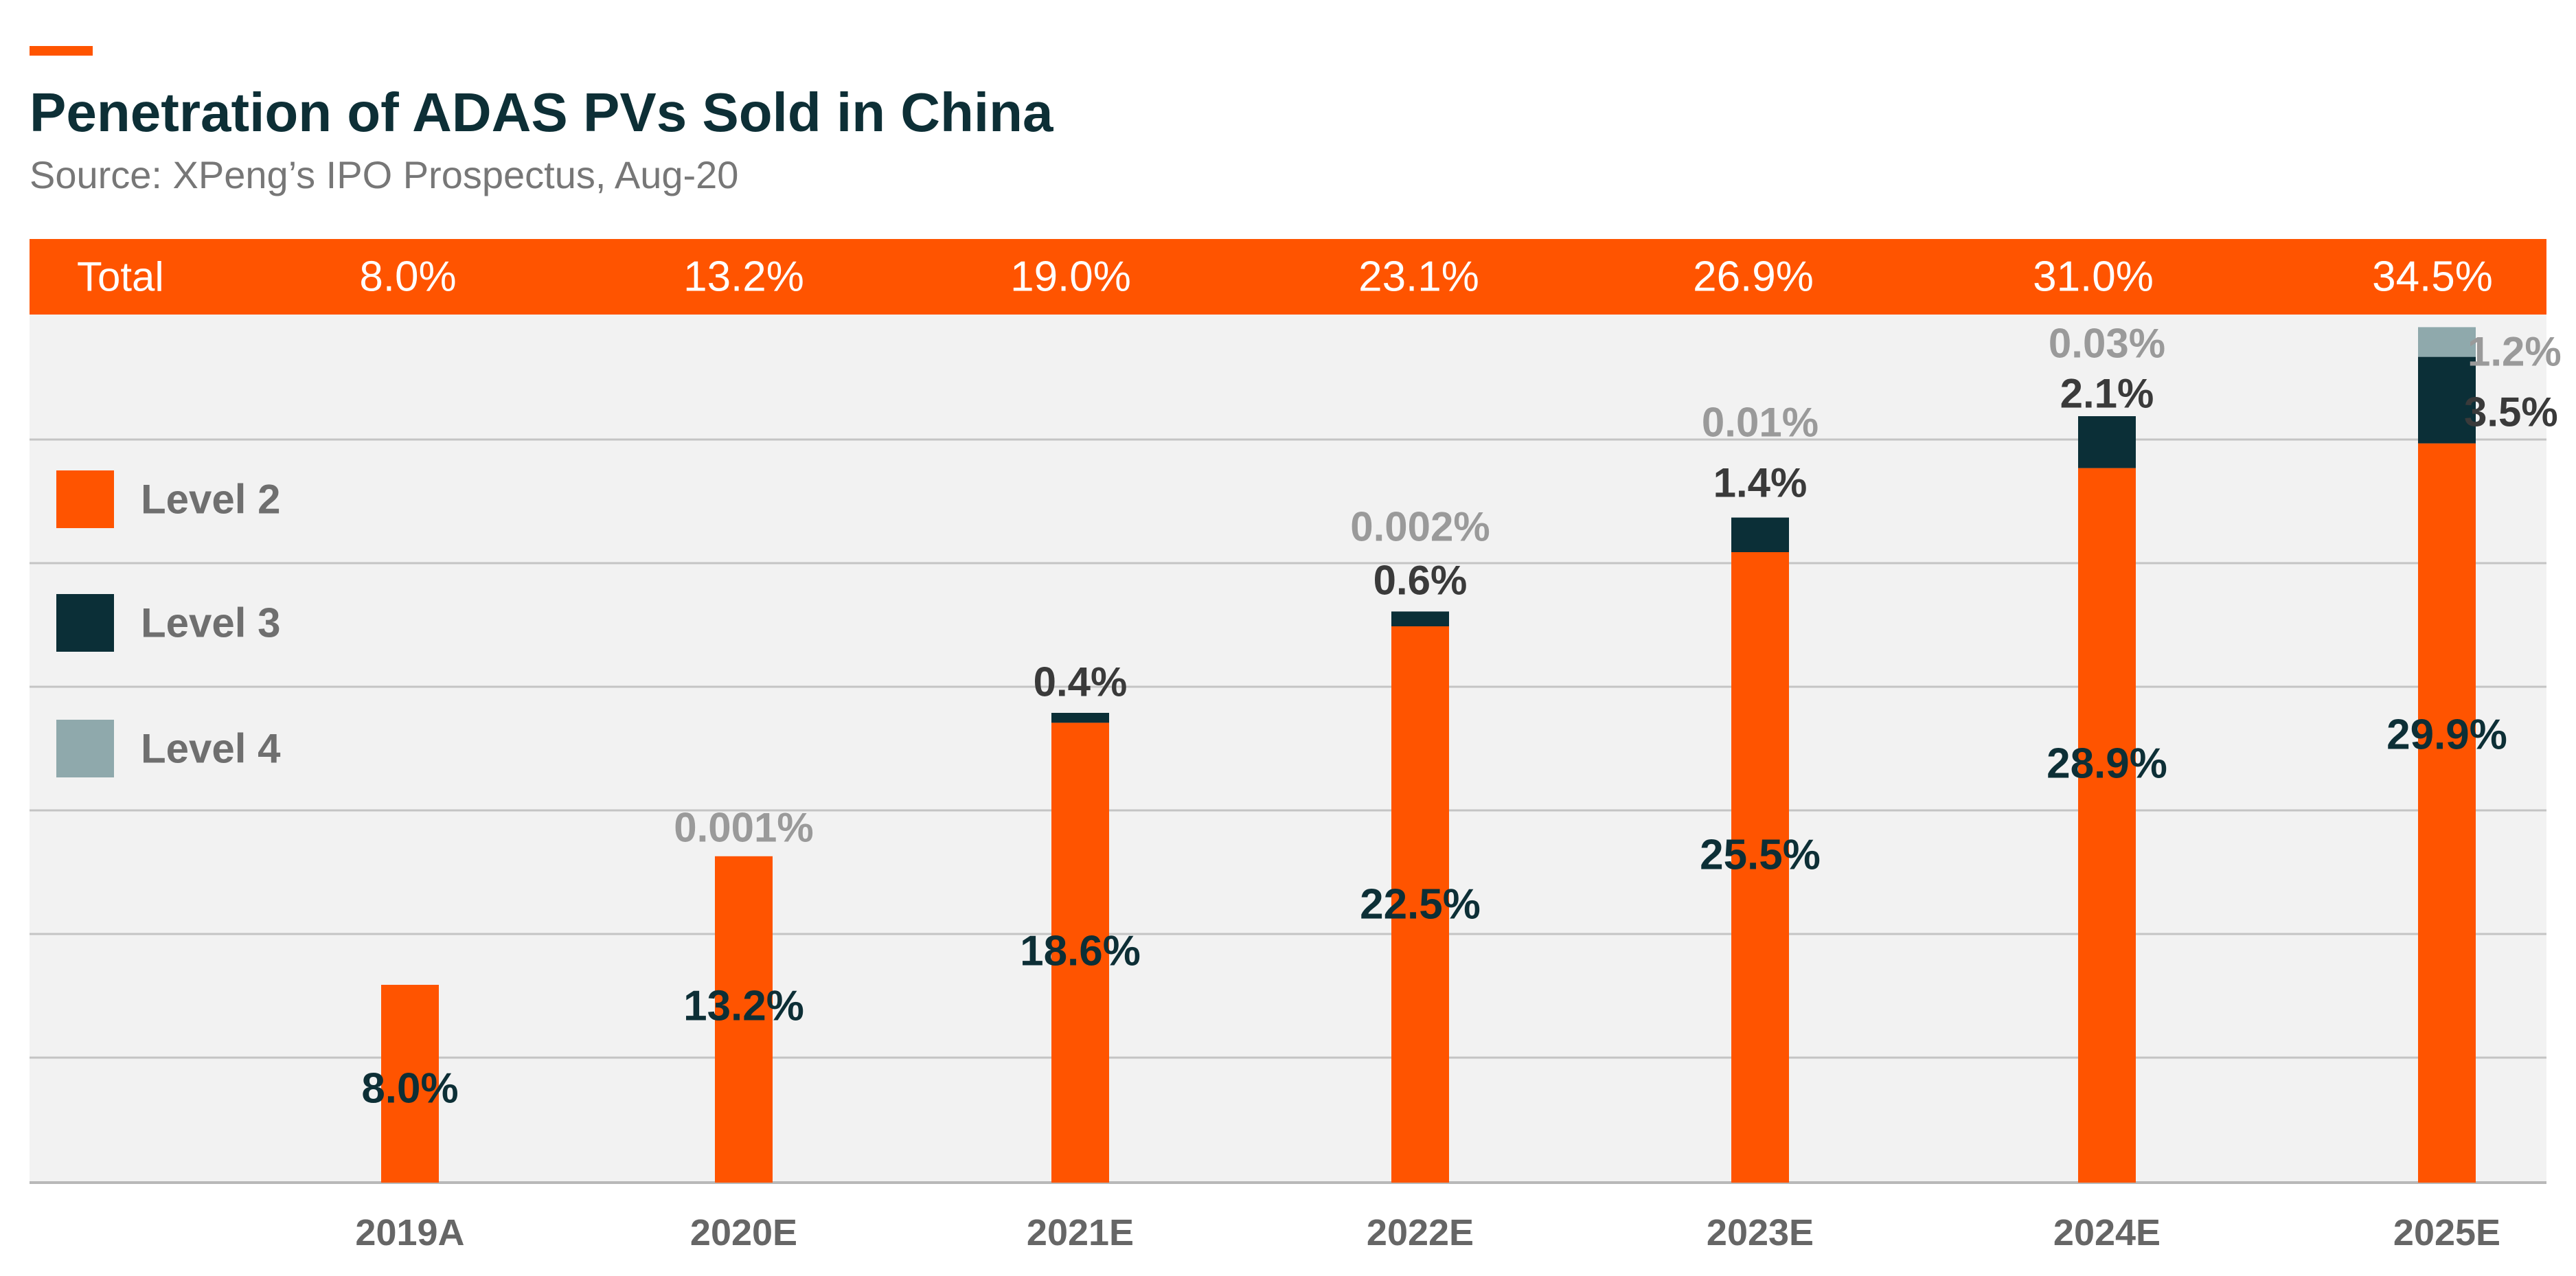  Describe the element at coordinates (2511, 412) in the screenshot. I see `data-label-level3: 3.5%` at that location.